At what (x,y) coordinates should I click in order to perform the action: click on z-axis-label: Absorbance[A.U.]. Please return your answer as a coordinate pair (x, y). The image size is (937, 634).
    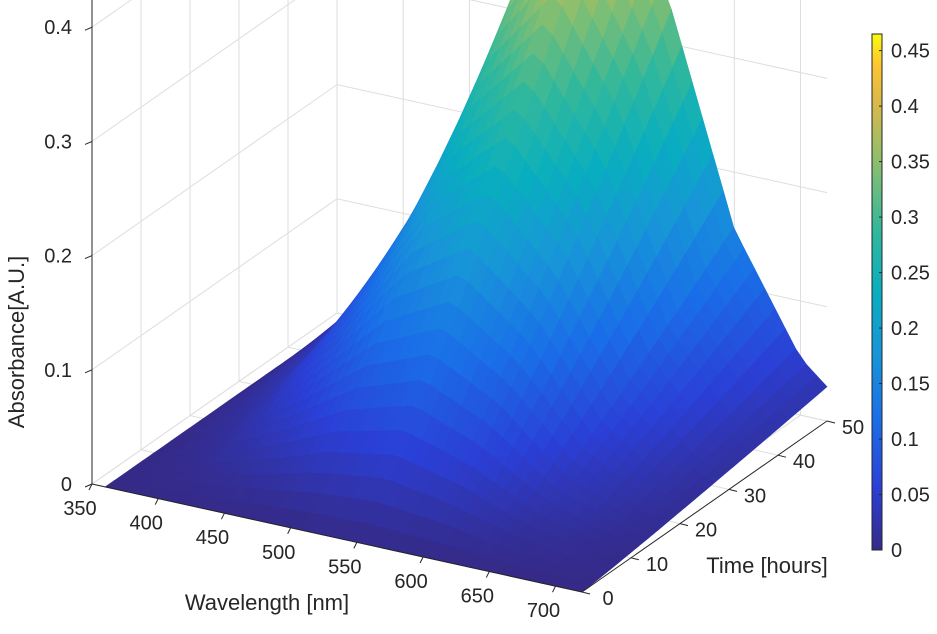
    Looking at the image, I should click on (16, 342).